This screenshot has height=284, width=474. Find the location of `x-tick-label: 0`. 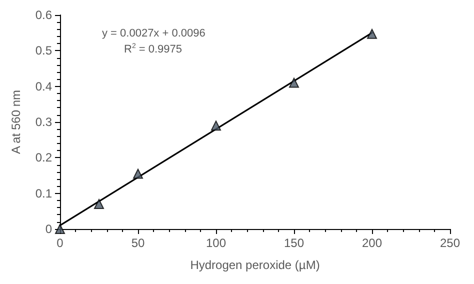

x-tick-label: 0 is located at coordinates (60, 243).